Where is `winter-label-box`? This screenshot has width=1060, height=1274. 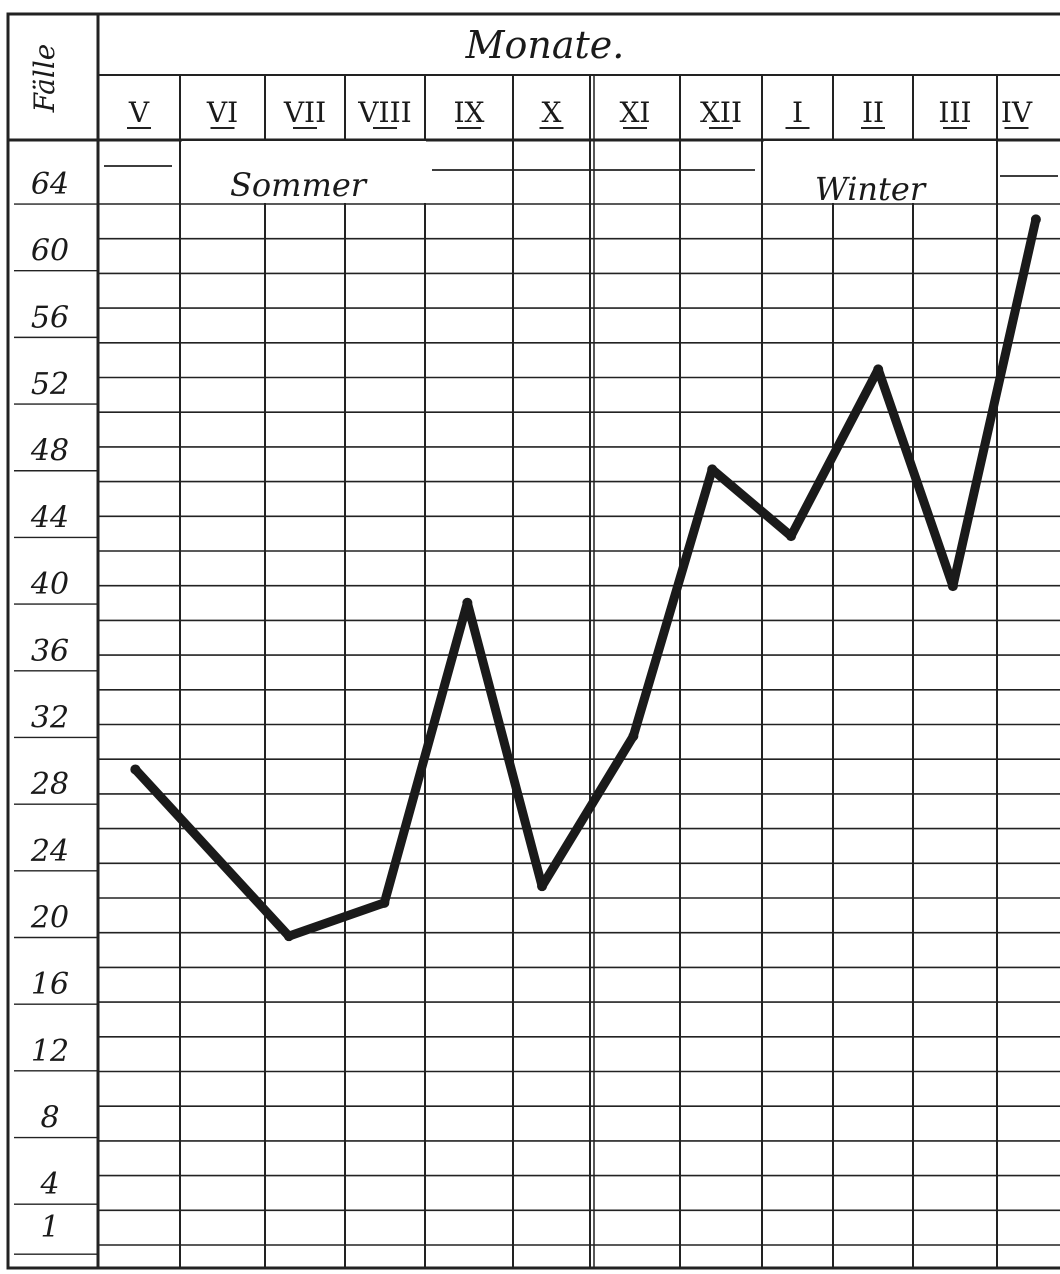 winter-label-box is located at coordinates (880, 172).